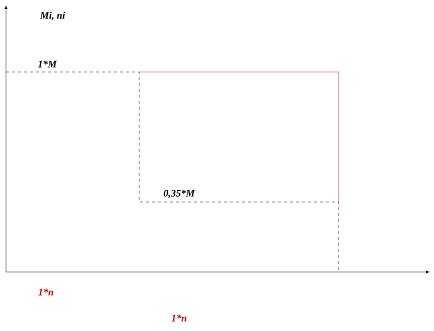 This screenshot has width=434, height=331. What do you see at coordinates (47, 64) in the screenshot?
I see `text: 1*M` at bounding box center [47, 64].